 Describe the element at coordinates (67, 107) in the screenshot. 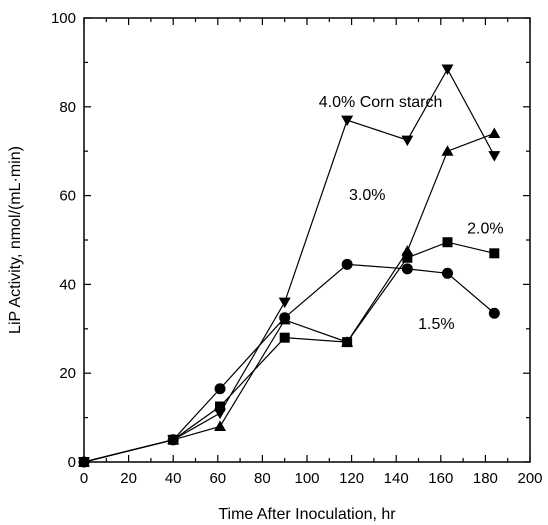

I see `y-tick-label: 80` at that location.